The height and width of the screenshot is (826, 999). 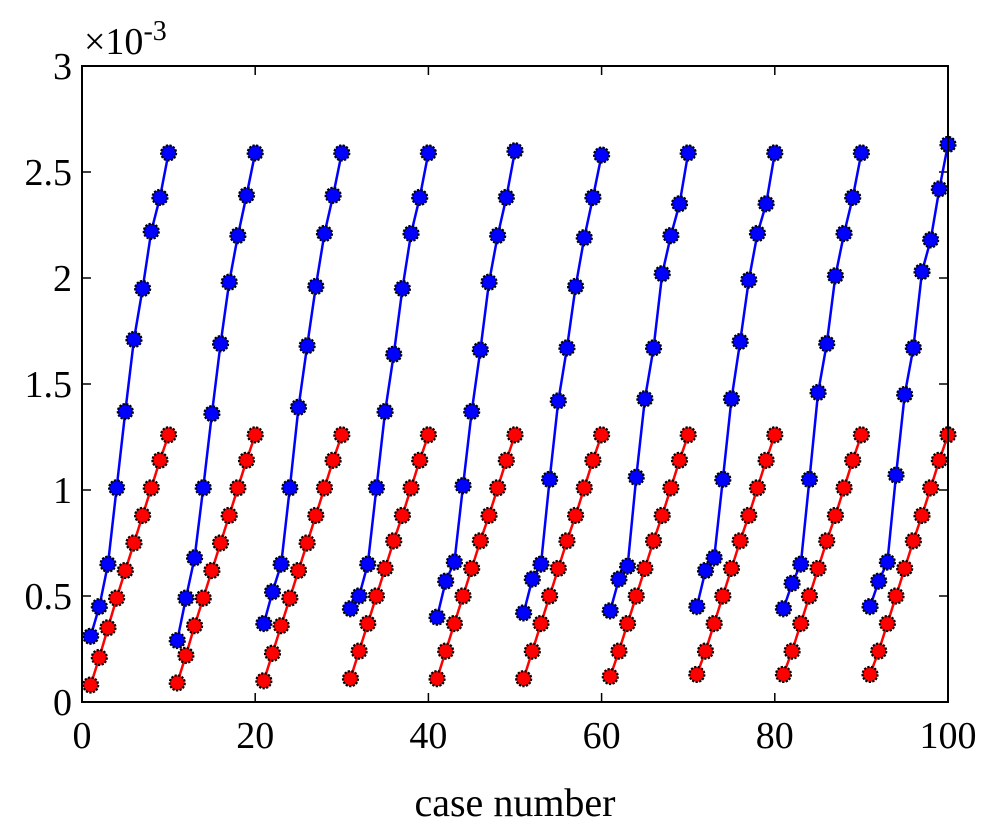 What do you see at coordinates (775, 736) in the screenshot?
I see `x-tick-label: 80` at bounding box center [775, 736].